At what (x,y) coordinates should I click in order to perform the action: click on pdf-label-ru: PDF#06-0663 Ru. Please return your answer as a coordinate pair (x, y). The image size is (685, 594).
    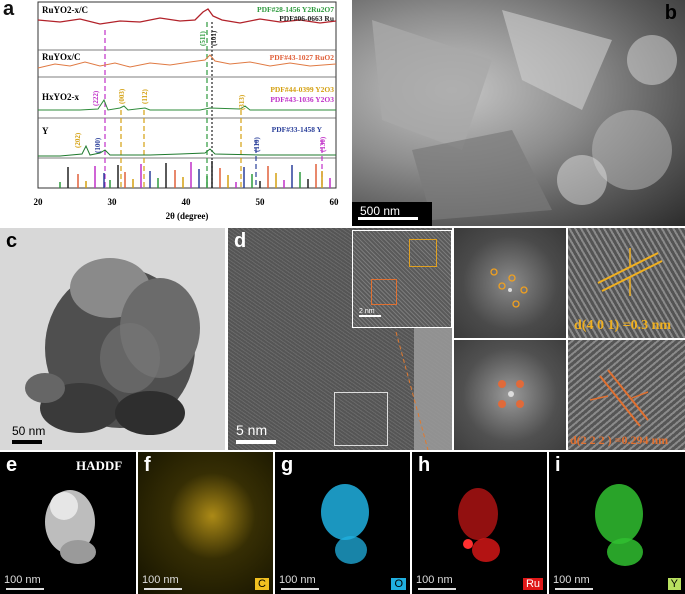
    Looking at the image, I should click on (306, 18).